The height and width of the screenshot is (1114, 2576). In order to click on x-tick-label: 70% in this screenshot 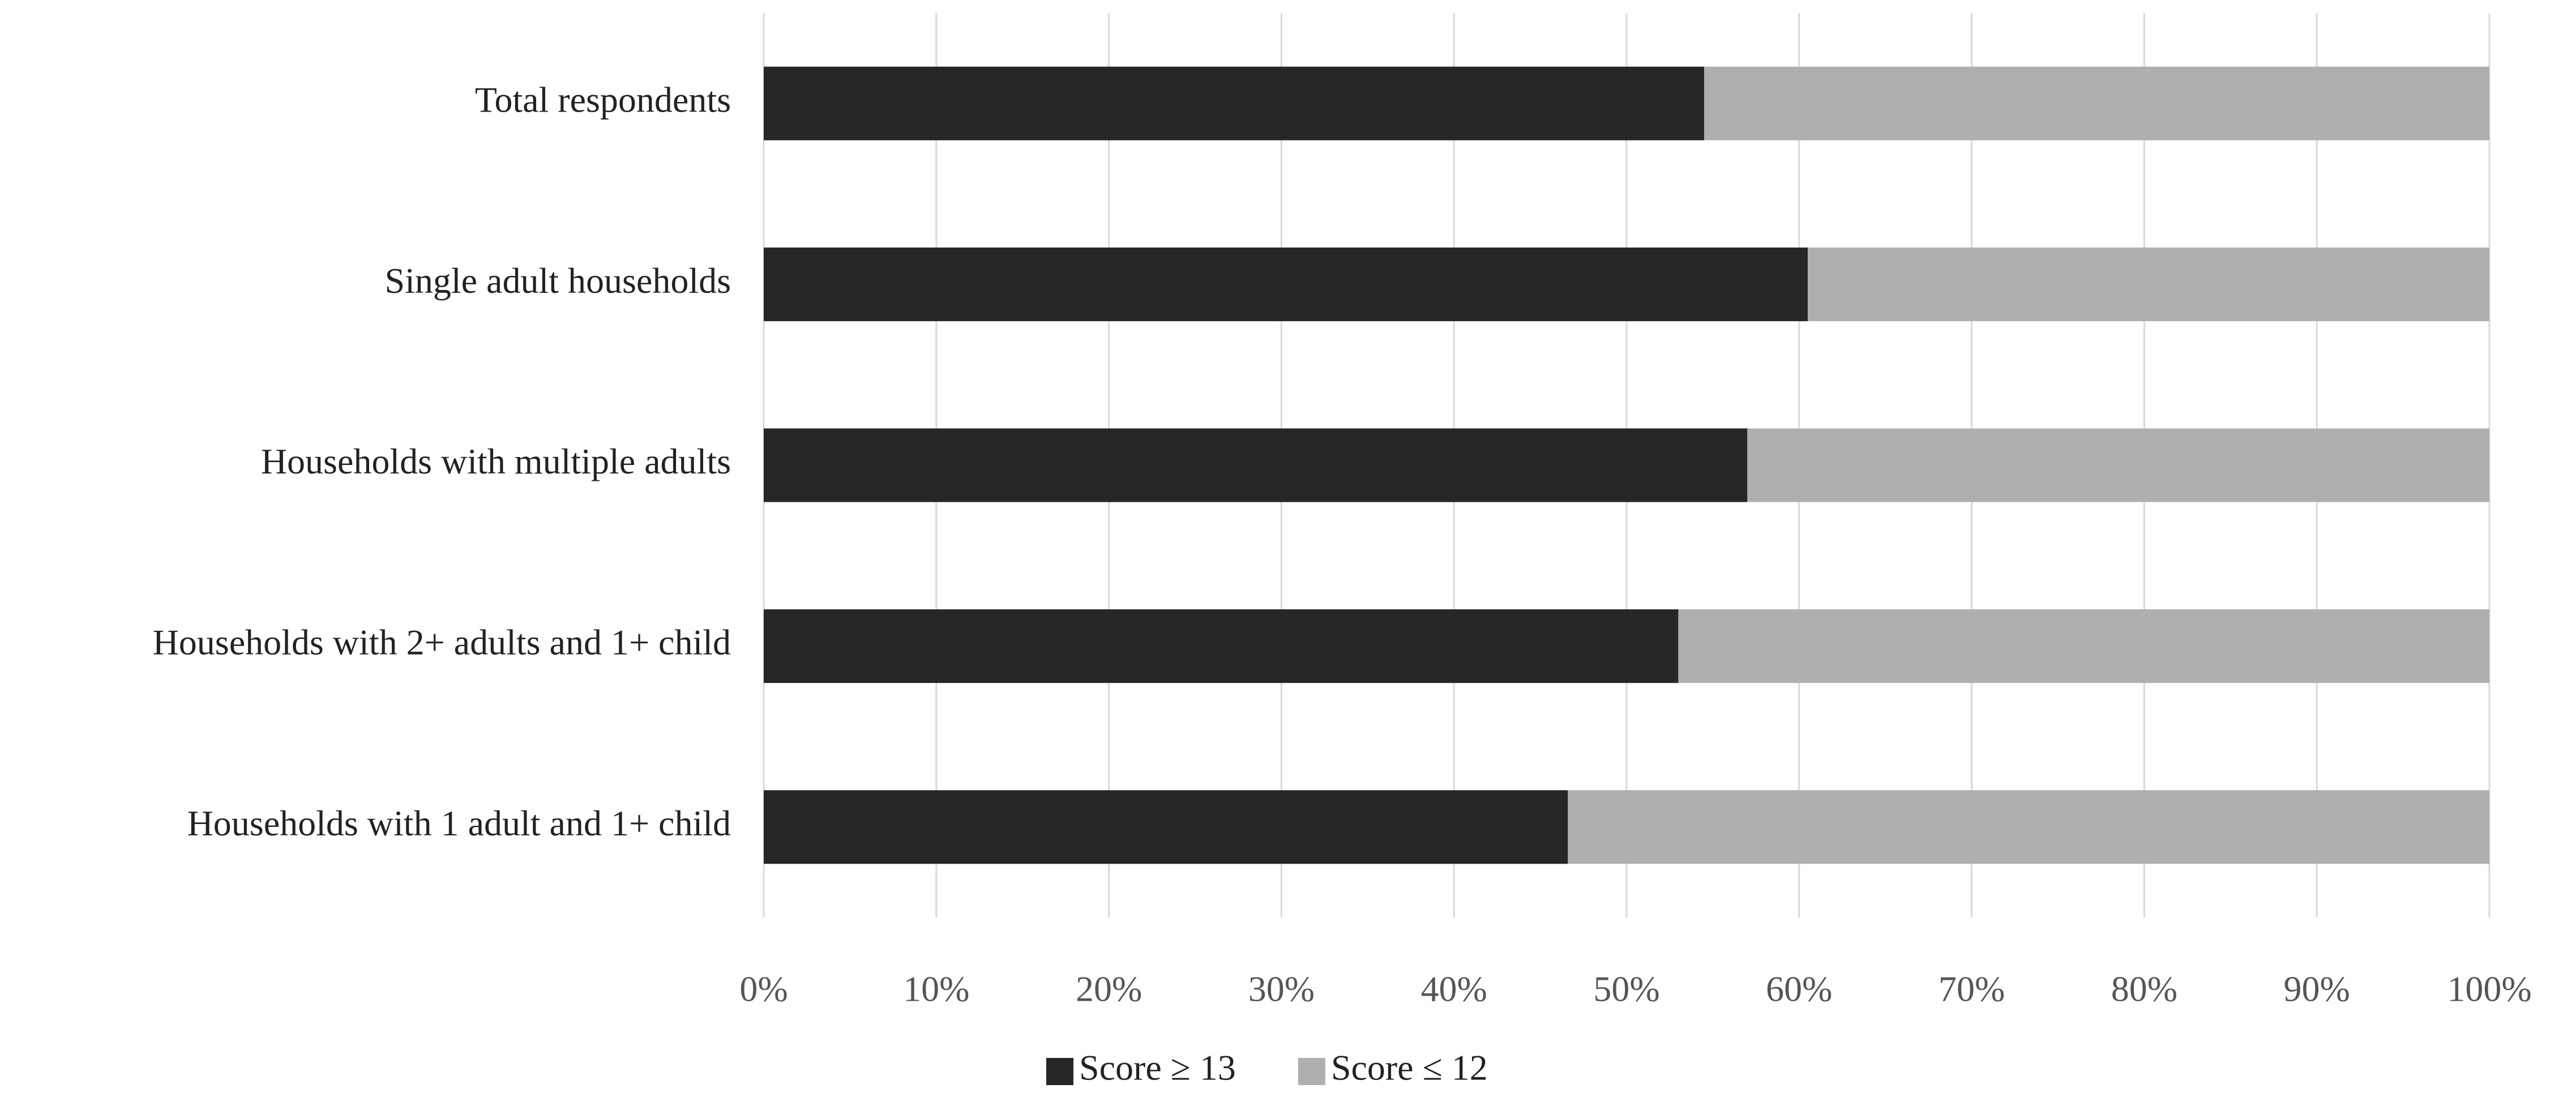, I will do `click(1972, 989)`.